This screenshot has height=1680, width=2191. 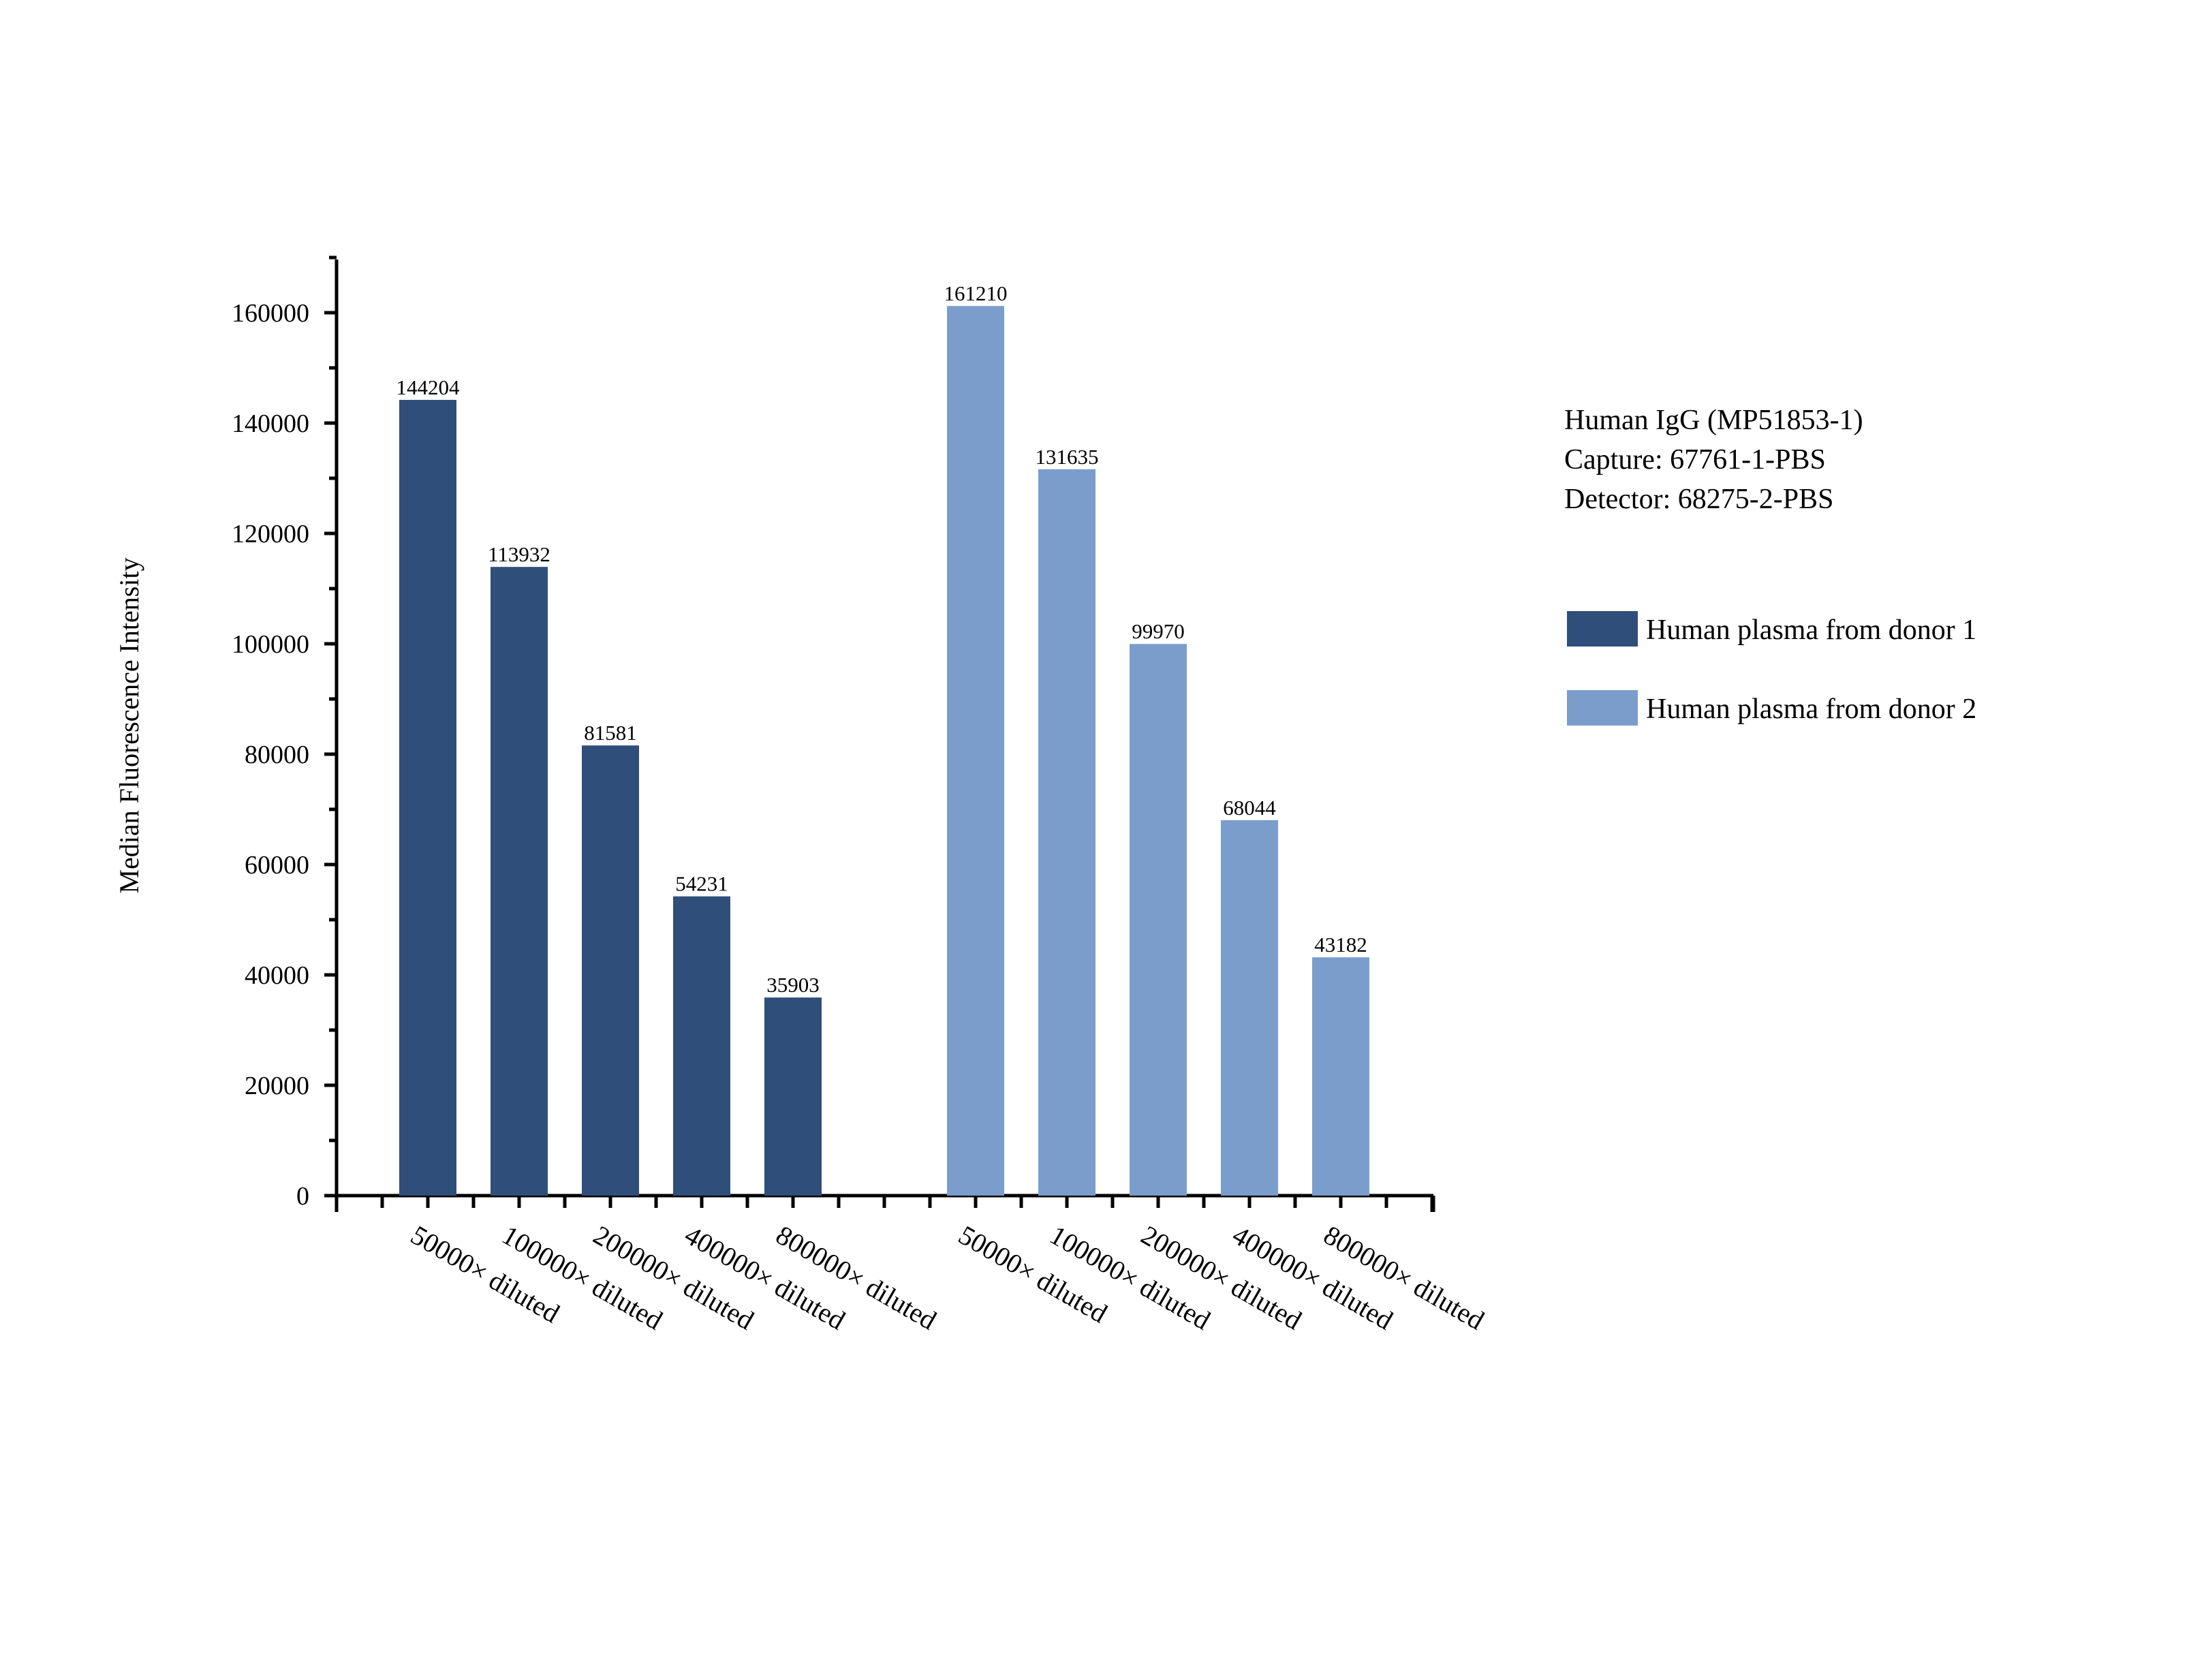 I want to click on y-tick-label: 100000, so click(x=270, y=644).